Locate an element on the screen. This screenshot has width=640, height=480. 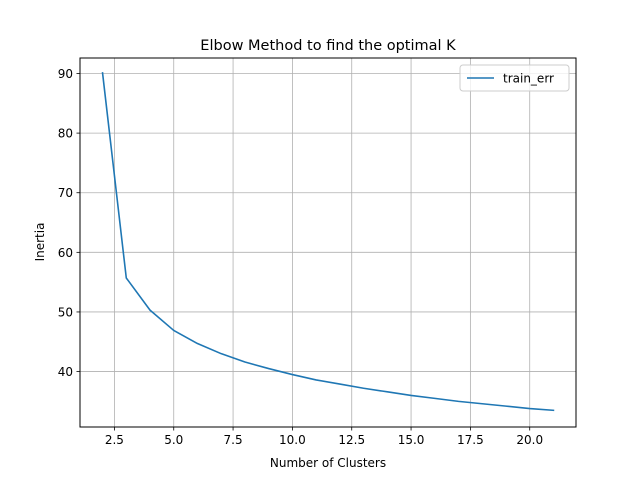
y-tick-label: 80 is located at coordinates (65, 134).